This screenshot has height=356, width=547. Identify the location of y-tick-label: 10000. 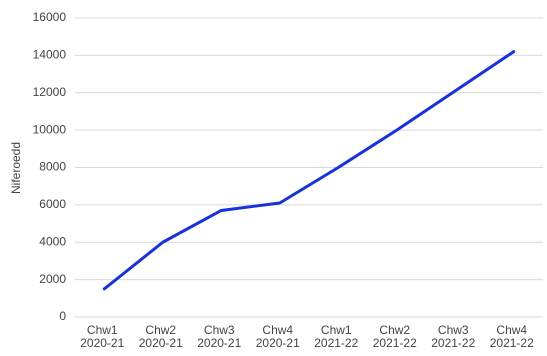
(50, 129).